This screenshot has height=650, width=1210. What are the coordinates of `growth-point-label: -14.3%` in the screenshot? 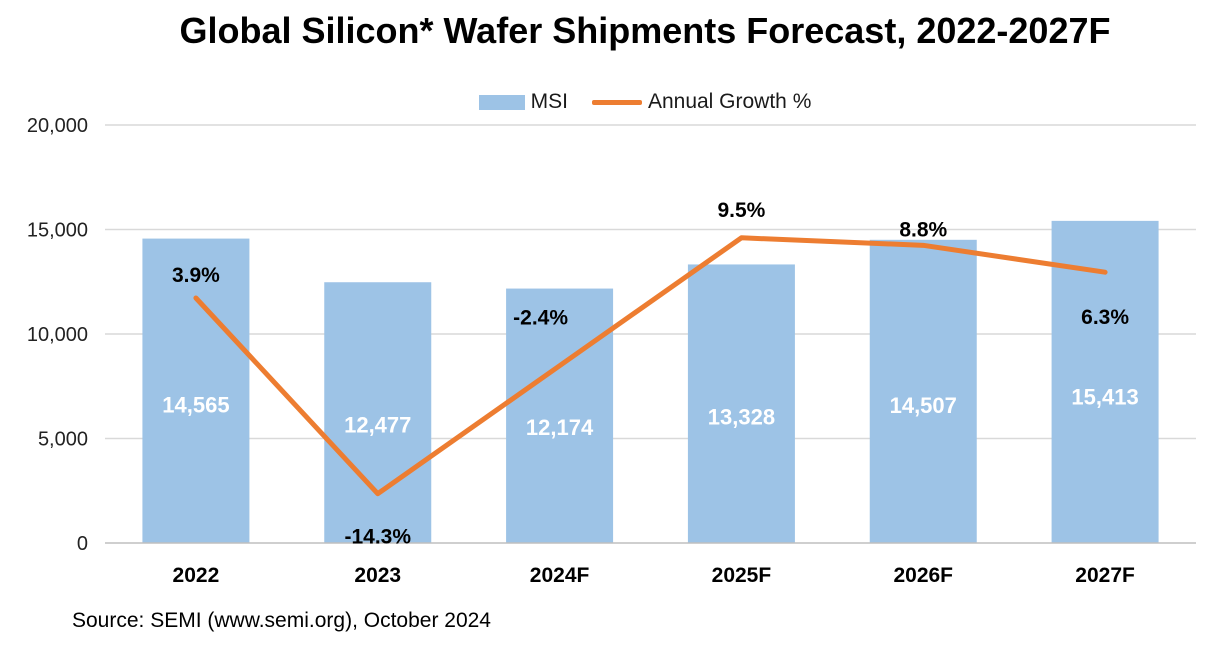 It's located at (377, 537).